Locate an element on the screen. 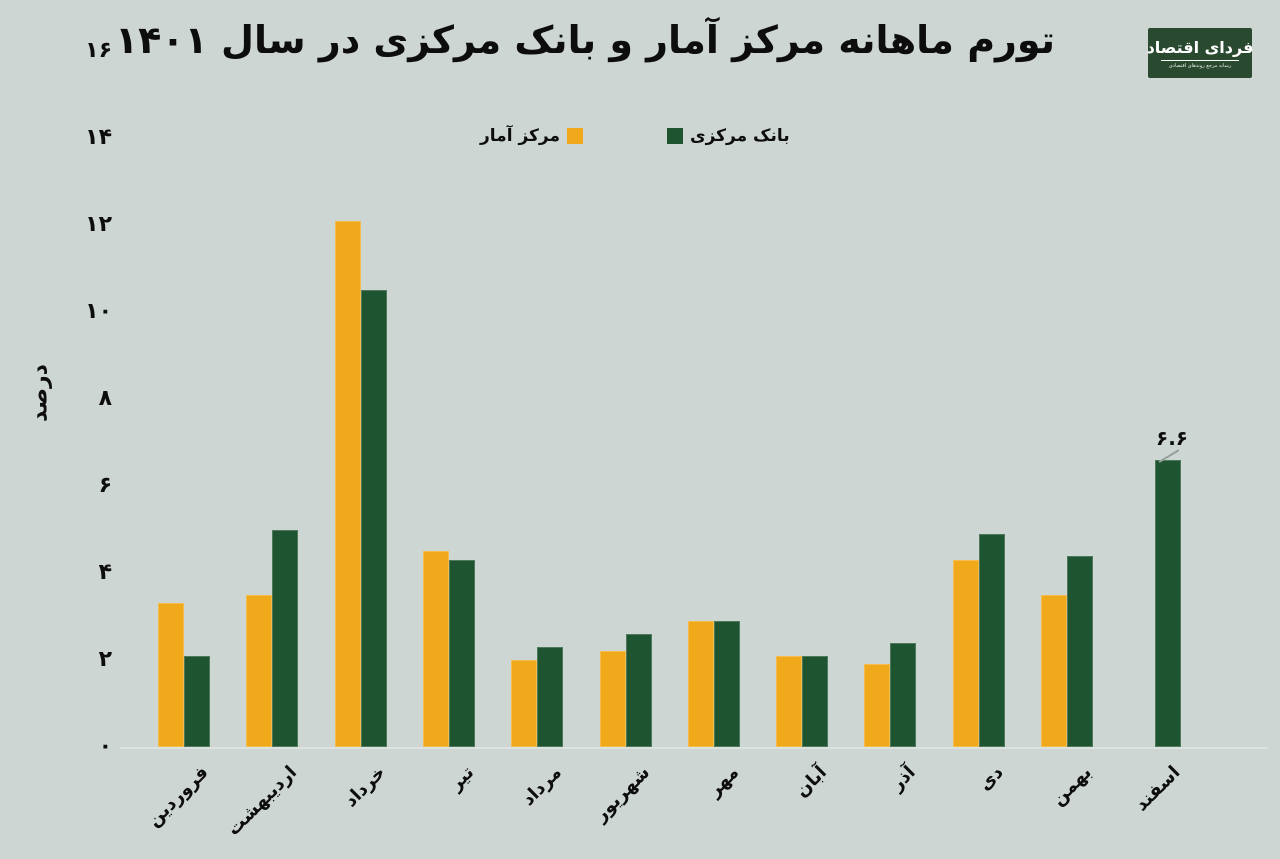 The height and width of the screenshot is (859, 1280). y-tick-16: ۱۶ is located at coordinates (98, 50).